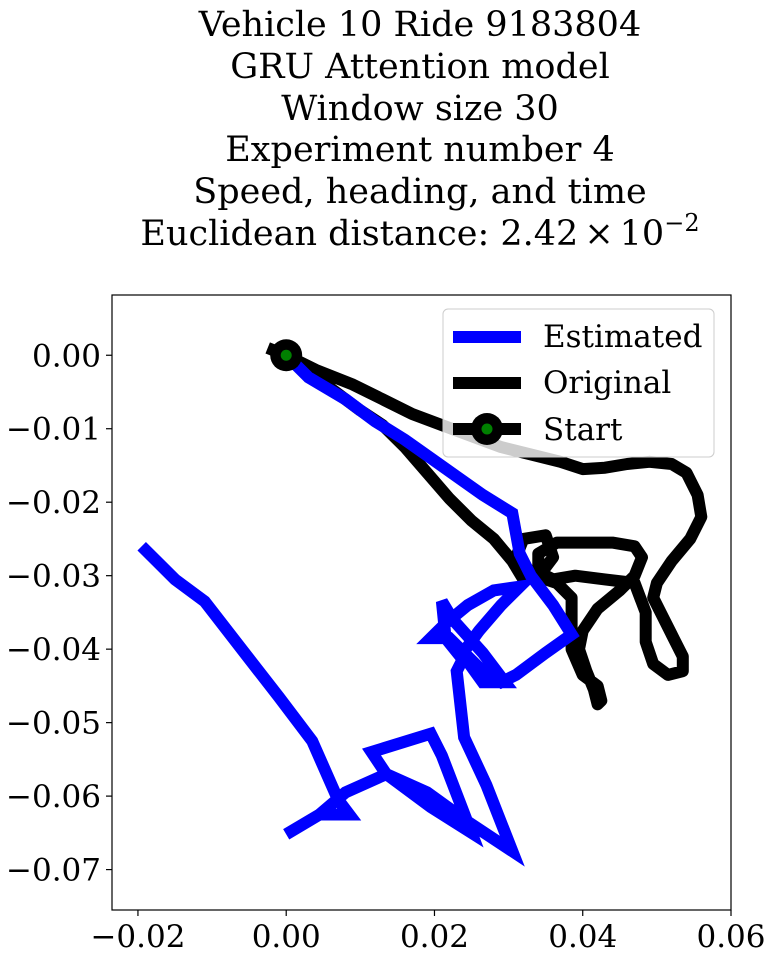 The width and height of the screenshot is (770, 957). What do you see at coordinates (53, 577) in the screenshot?
I see `y-tick-label: −0.03` at bounding box center [53, 577].